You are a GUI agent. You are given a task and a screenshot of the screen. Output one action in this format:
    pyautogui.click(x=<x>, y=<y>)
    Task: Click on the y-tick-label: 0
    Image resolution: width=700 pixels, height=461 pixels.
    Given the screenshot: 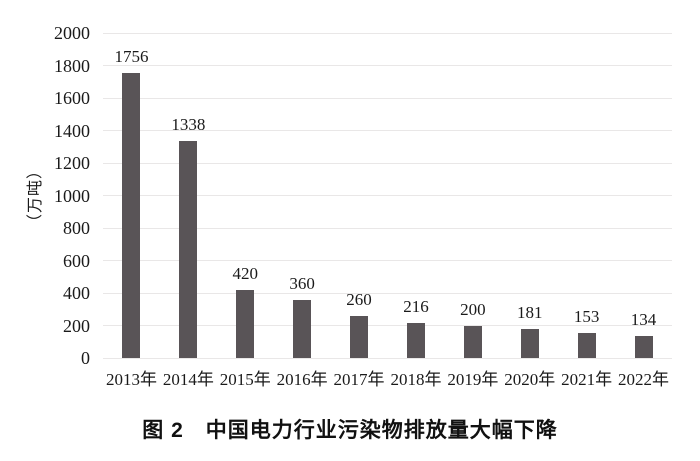 What is the action you would take?
    pyautogui.click(x=85, y=358)
    